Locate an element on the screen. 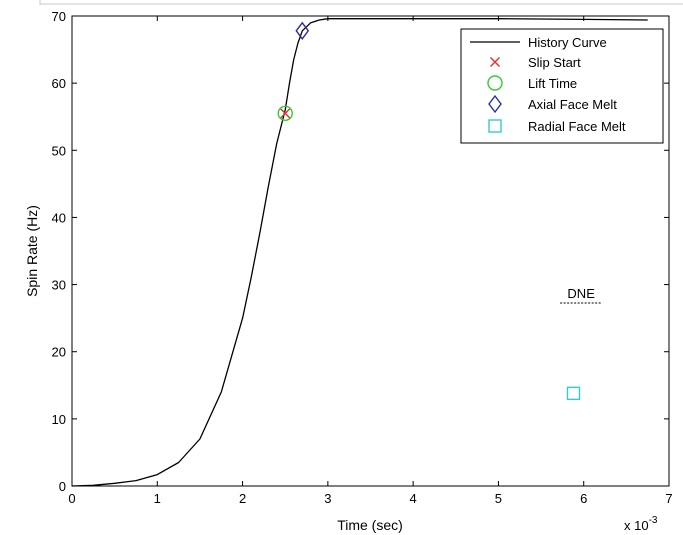 Image resolution: width=683 pixels, height=535 pixels. y-tick-label: 10 is located at coordinates (59, 419).